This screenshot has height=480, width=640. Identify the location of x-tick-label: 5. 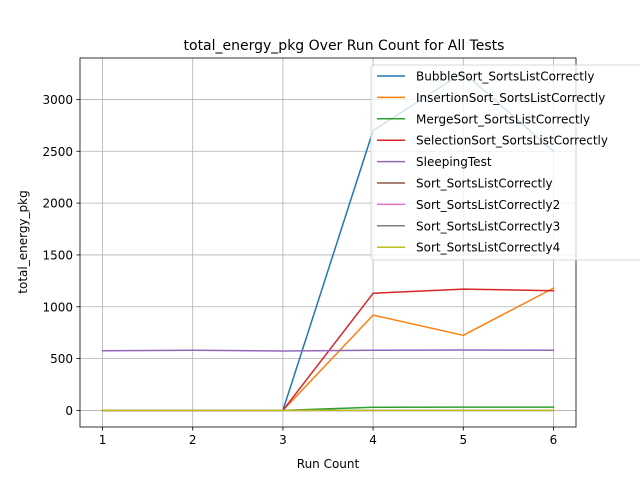
(463, 440).